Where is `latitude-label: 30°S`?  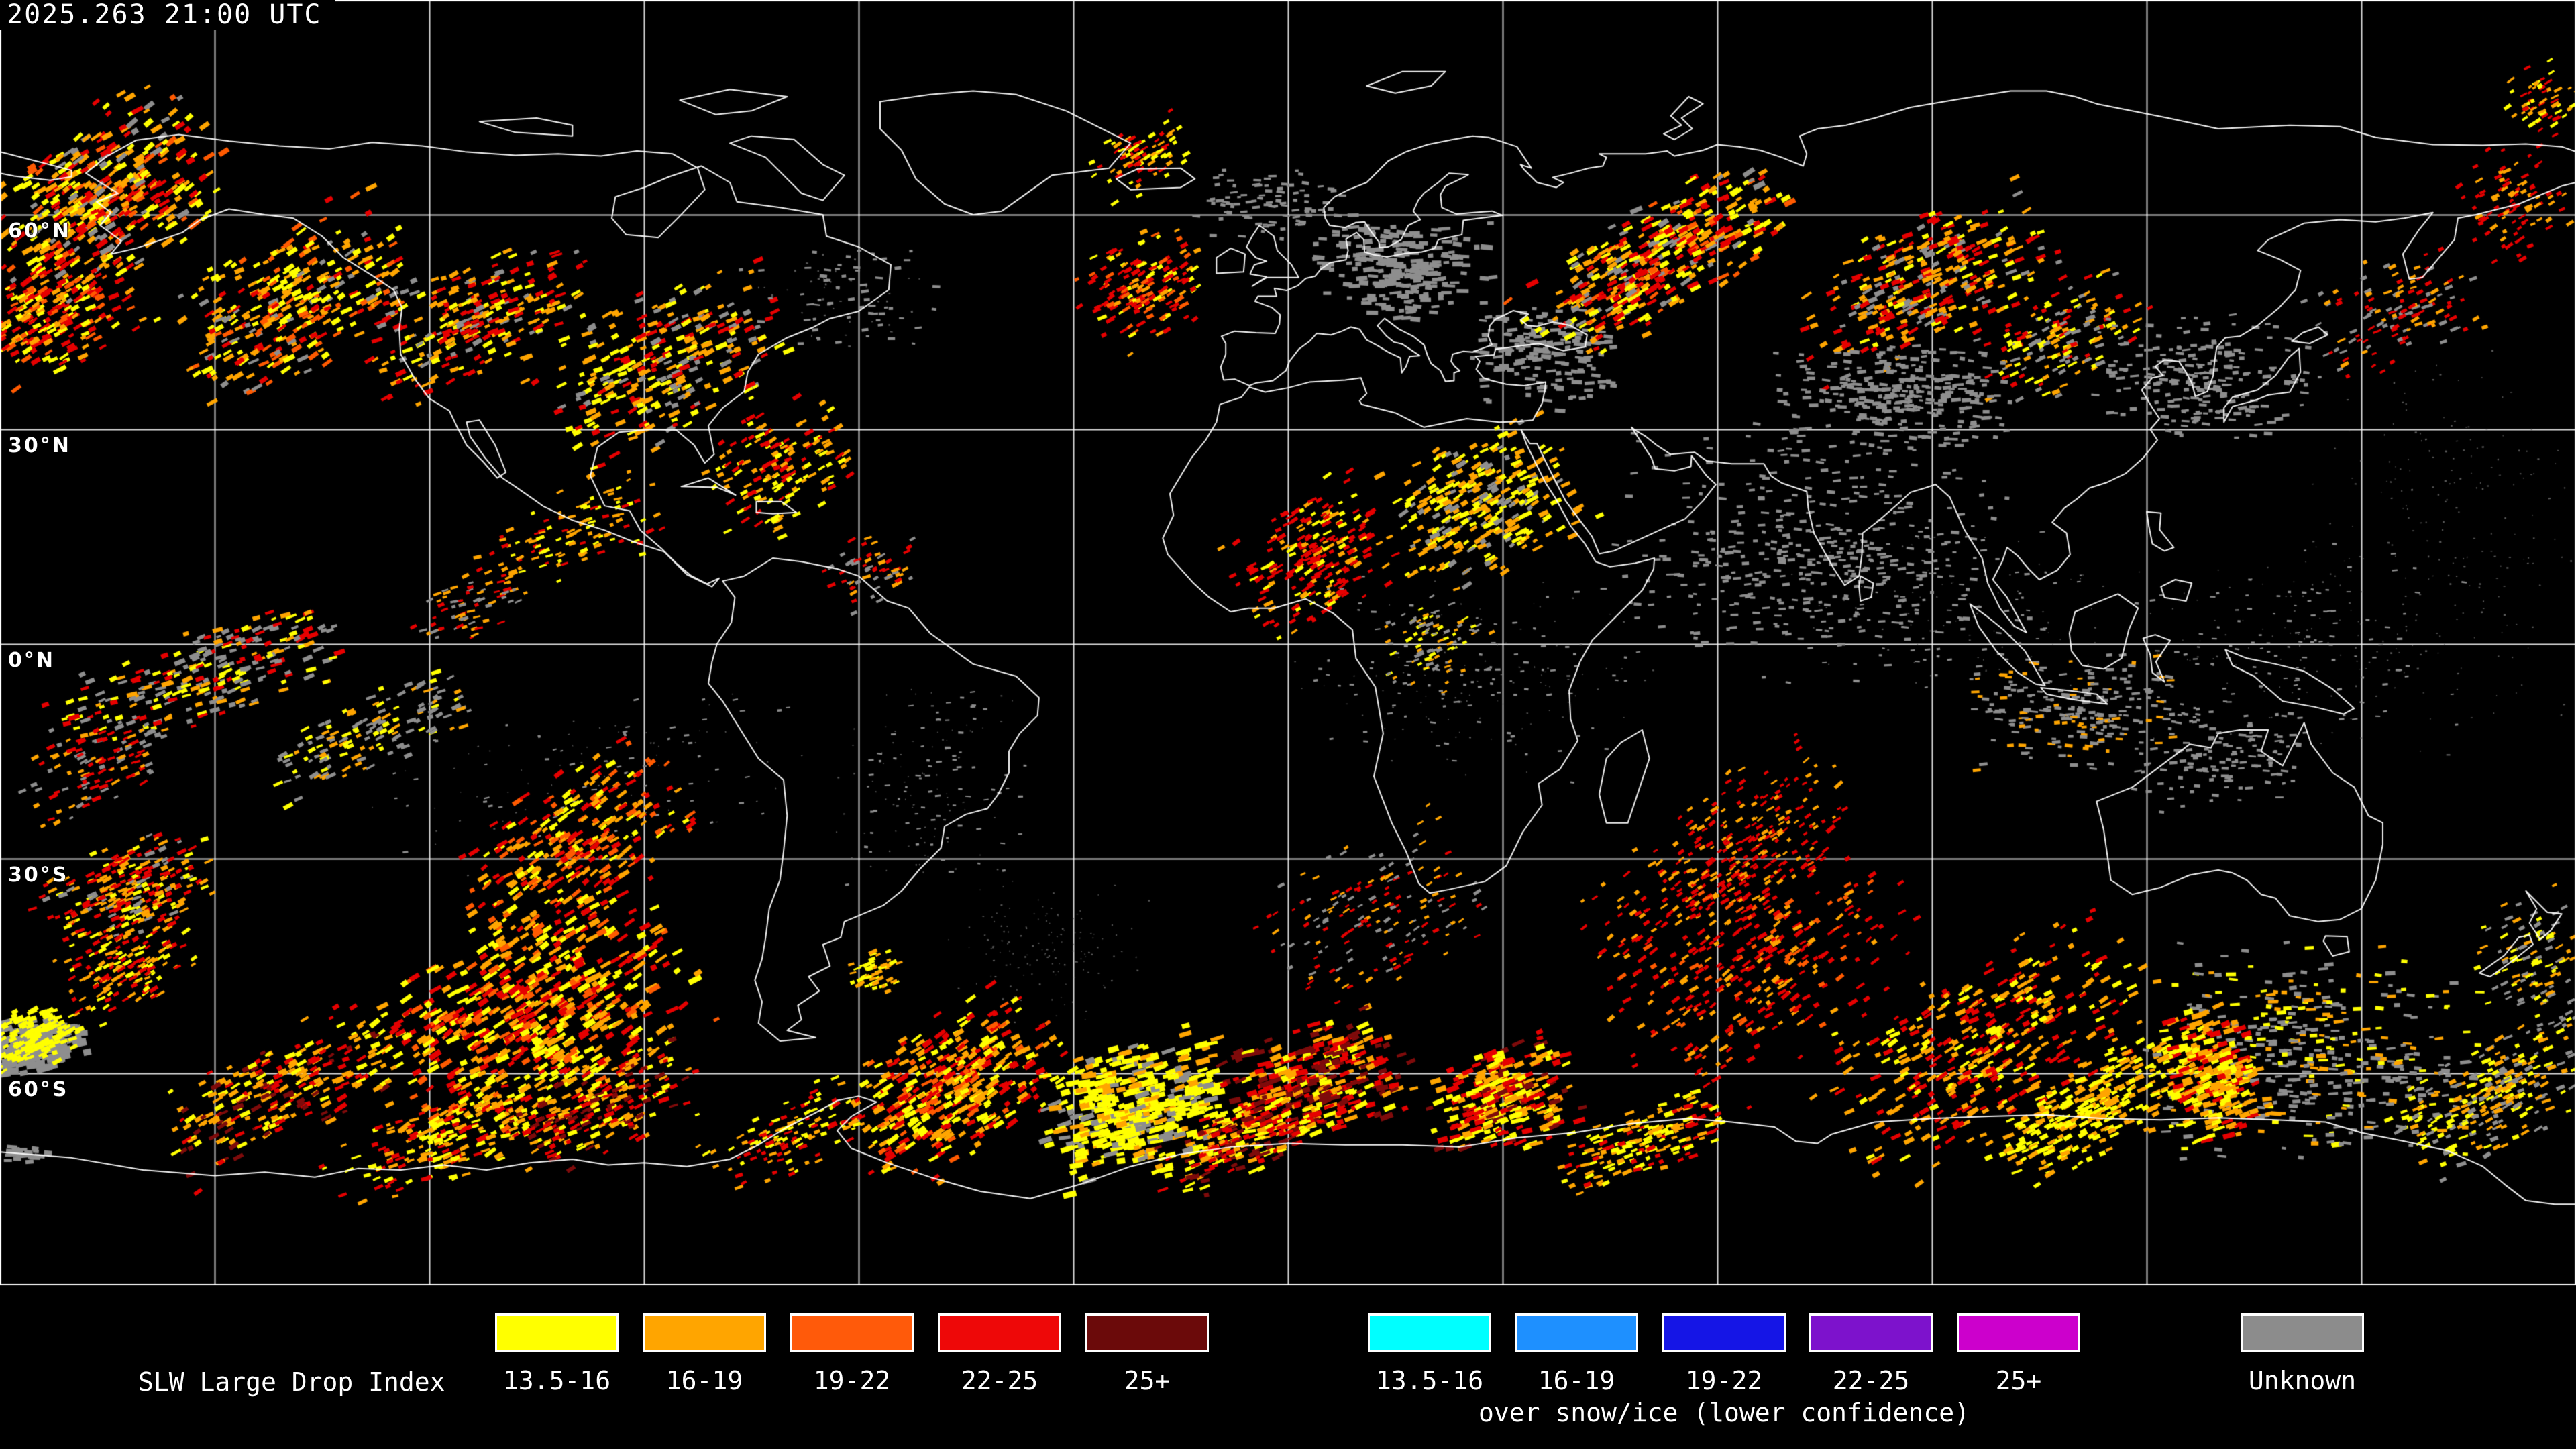
latitude-label: 30°S is located at coordinates (38, 875).